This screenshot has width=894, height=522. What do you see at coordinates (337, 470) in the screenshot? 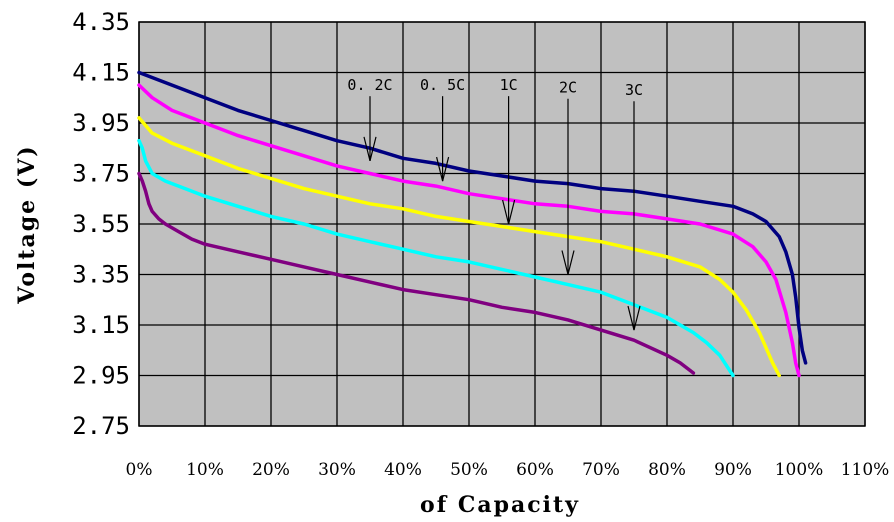
I see `x-tick-label: 30%` at bounding box center [337, 470].